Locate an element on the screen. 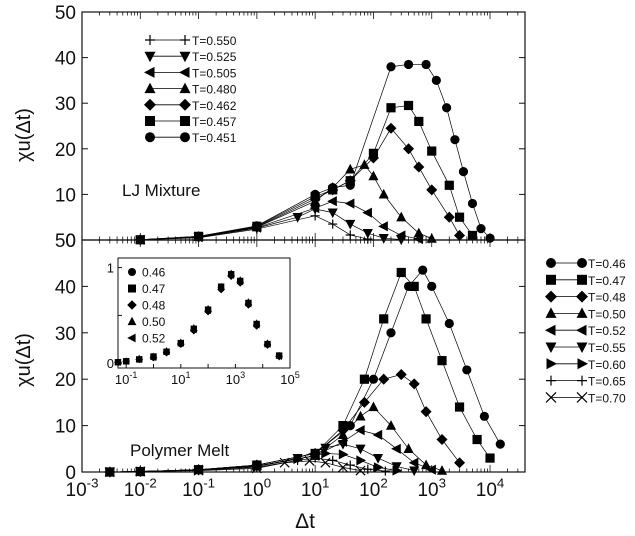 The width and height of the screenshot is (635, 536). bottom-legend-item-t-0-55: T=0.55 is located at coordinates (585, 348).